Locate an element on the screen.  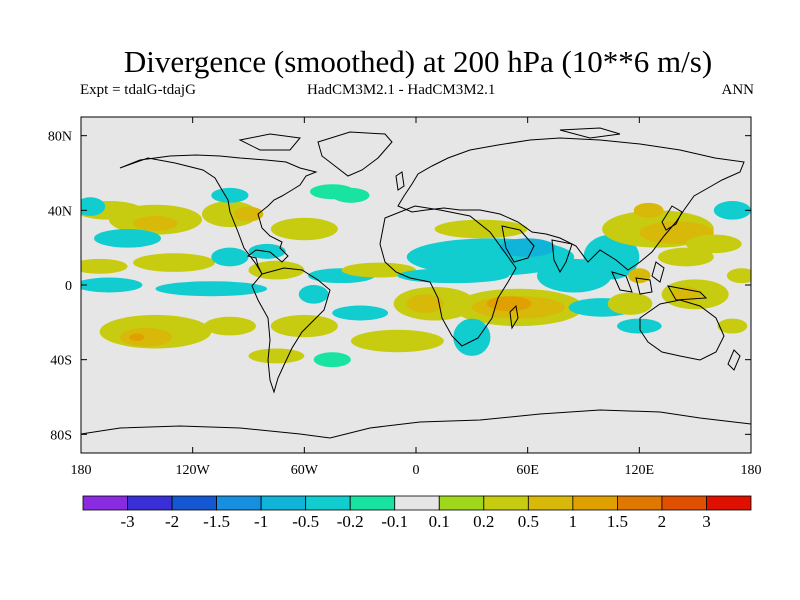
colorbar-label: 1 is located at coordinates (573, 521).